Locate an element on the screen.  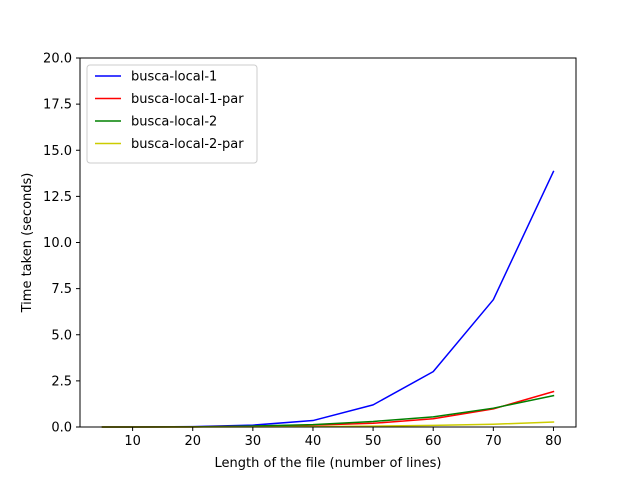
legend-label-busca-local-1: busca-local-1 is located at coordinates (174, 77).